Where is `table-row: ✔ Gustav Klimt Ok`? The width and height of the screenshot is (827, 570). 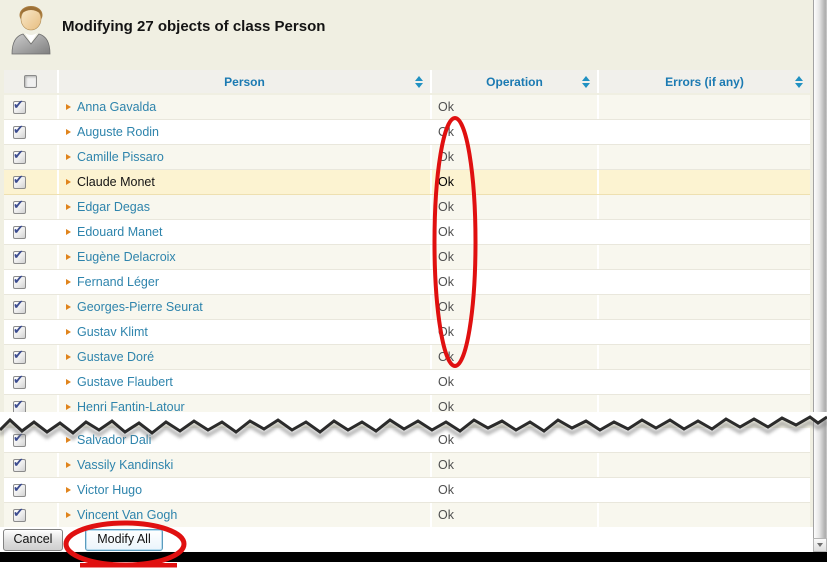
table-row: ✔ Gustav Klimt Ok is located at coordinates (407, 332).